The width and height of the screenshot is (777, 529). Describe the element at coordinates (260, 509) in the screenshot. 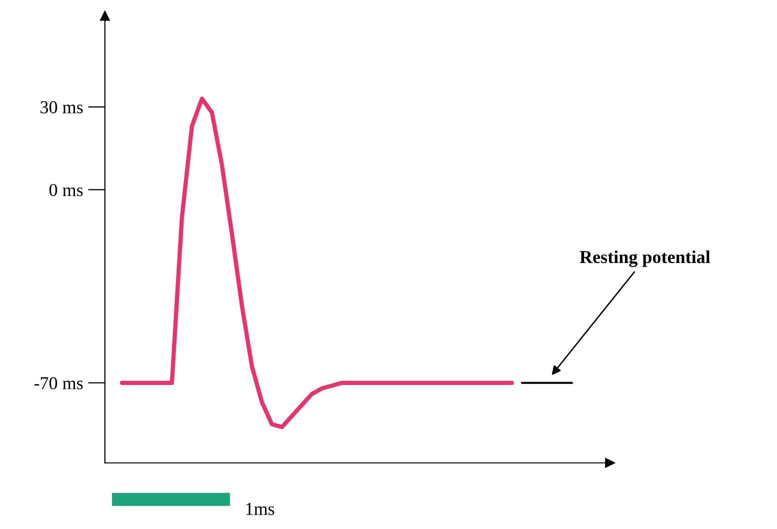

I see `text: 1ms` at that location.